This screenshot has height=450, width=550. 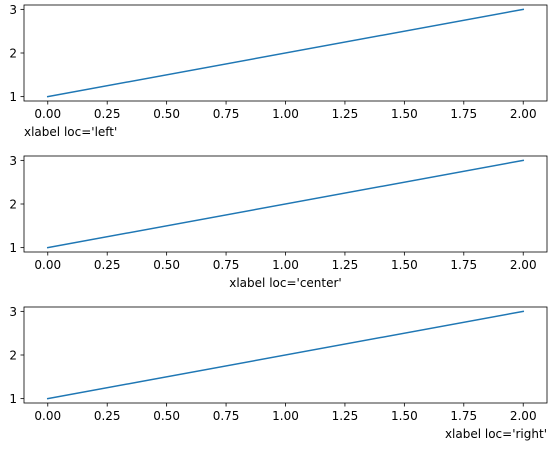 What do you see at coordinates (285, 283) in the screenshot?
I see `x-axis-label: xlabel loc='center'` at bounding box center [285, 283].